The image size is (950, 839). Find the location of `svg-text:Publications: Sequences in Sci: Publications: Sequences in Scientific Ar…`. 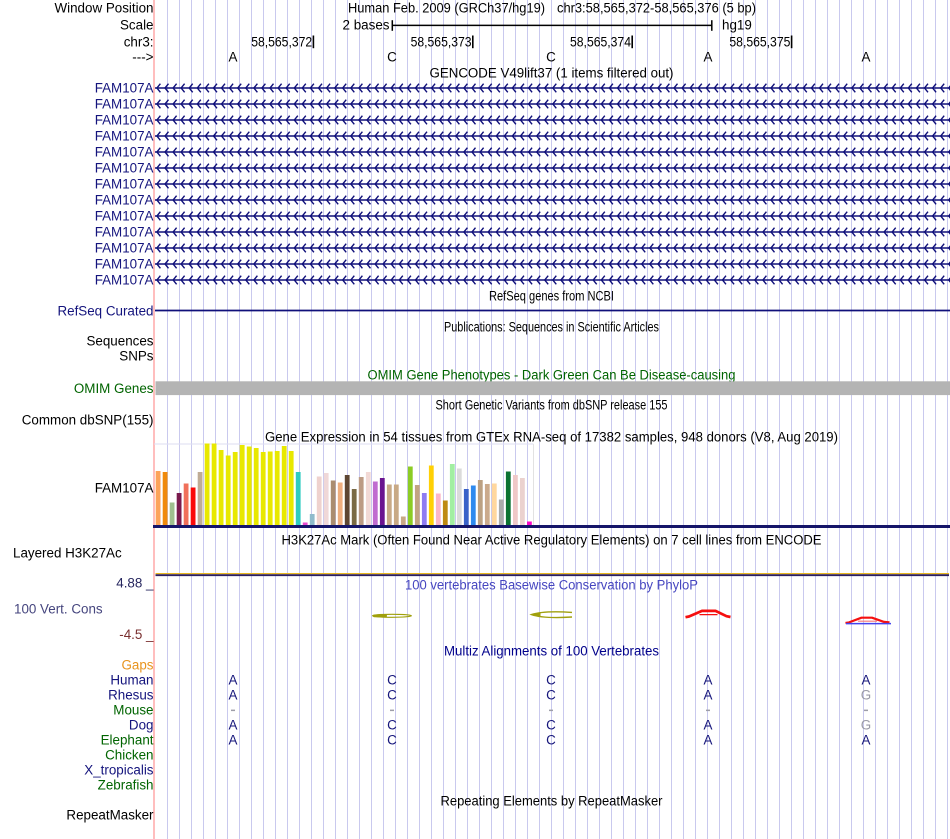

svg-text:Publications: Sequences in Sci: Publications: Sequences in Scientific Ar… is located at coordinates (551, 327).